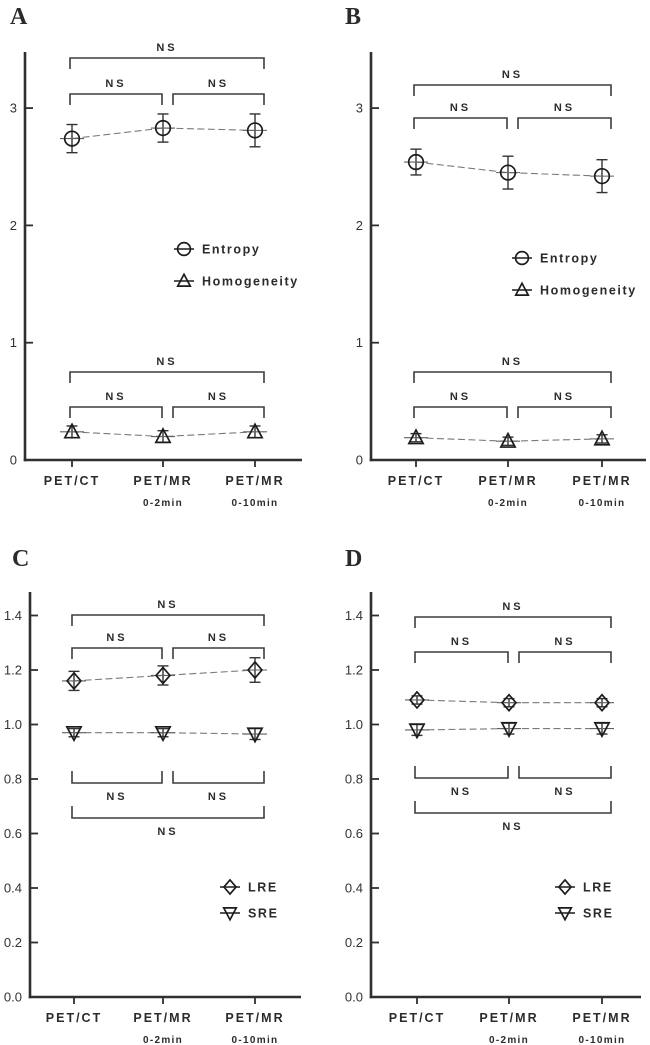 The width and height of the screenshot is (650, 1045). Describe the element at coordinates (353, 17) in the screenshot. I see `panel-label-b: B` at that location.